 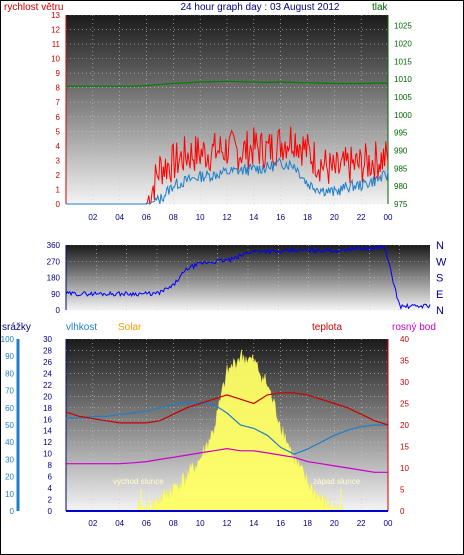 What do you see at coordinates (403, 97) in the screenshot?
I see `pressure-tick-label: 1005` at bounding box center [403, 97].